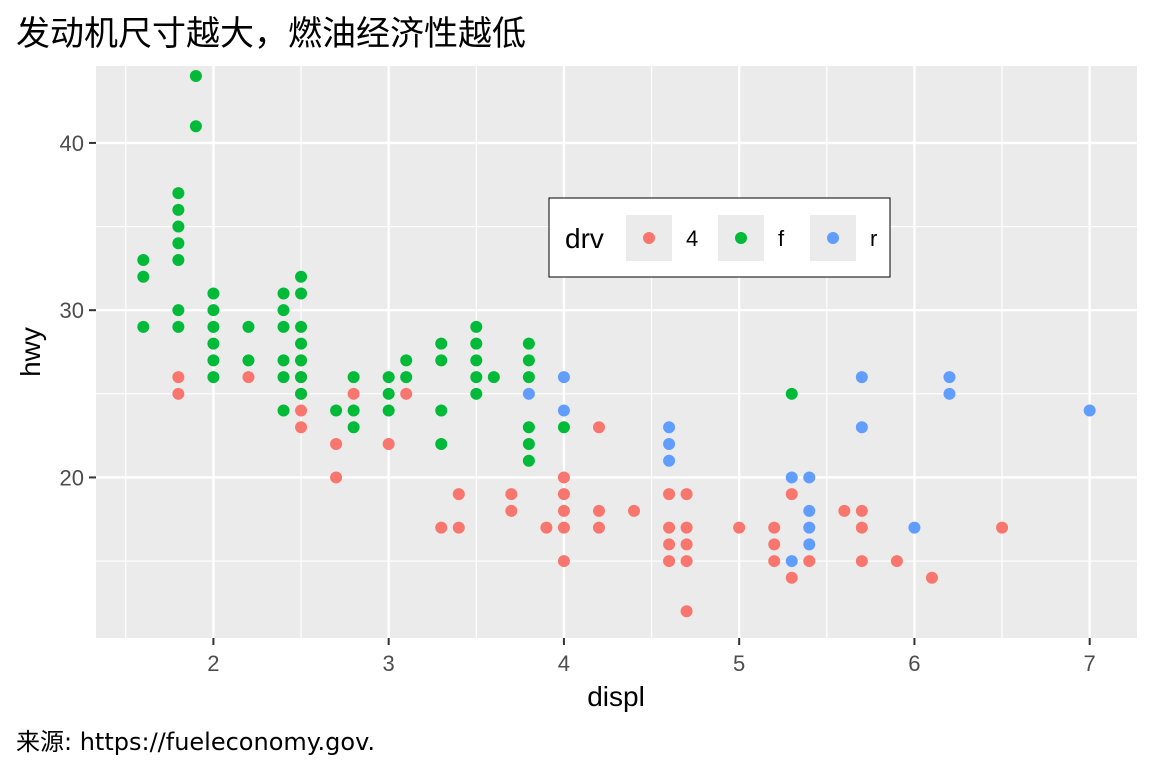 Image resolution: width=1152 pixels, height=768 pixels. I want to click on y-tick-label: 40, so click(72, 143).